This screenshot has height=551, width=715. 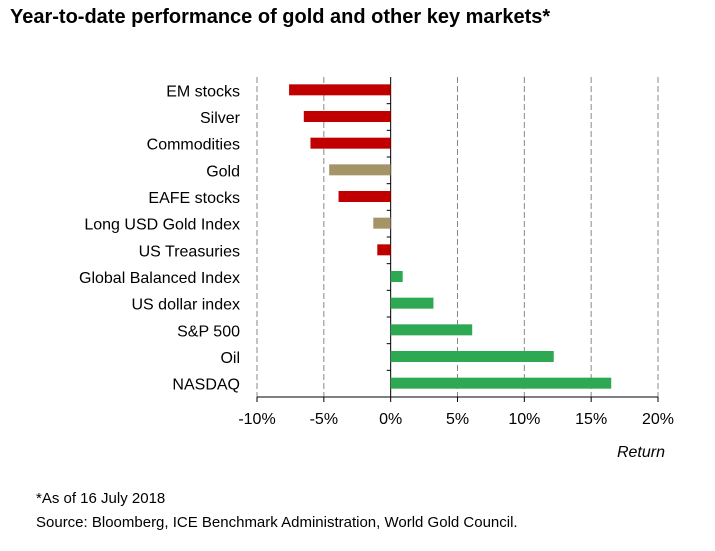 I want to click on category-label: Long USD Gold Index, so click(x=162, y=225).